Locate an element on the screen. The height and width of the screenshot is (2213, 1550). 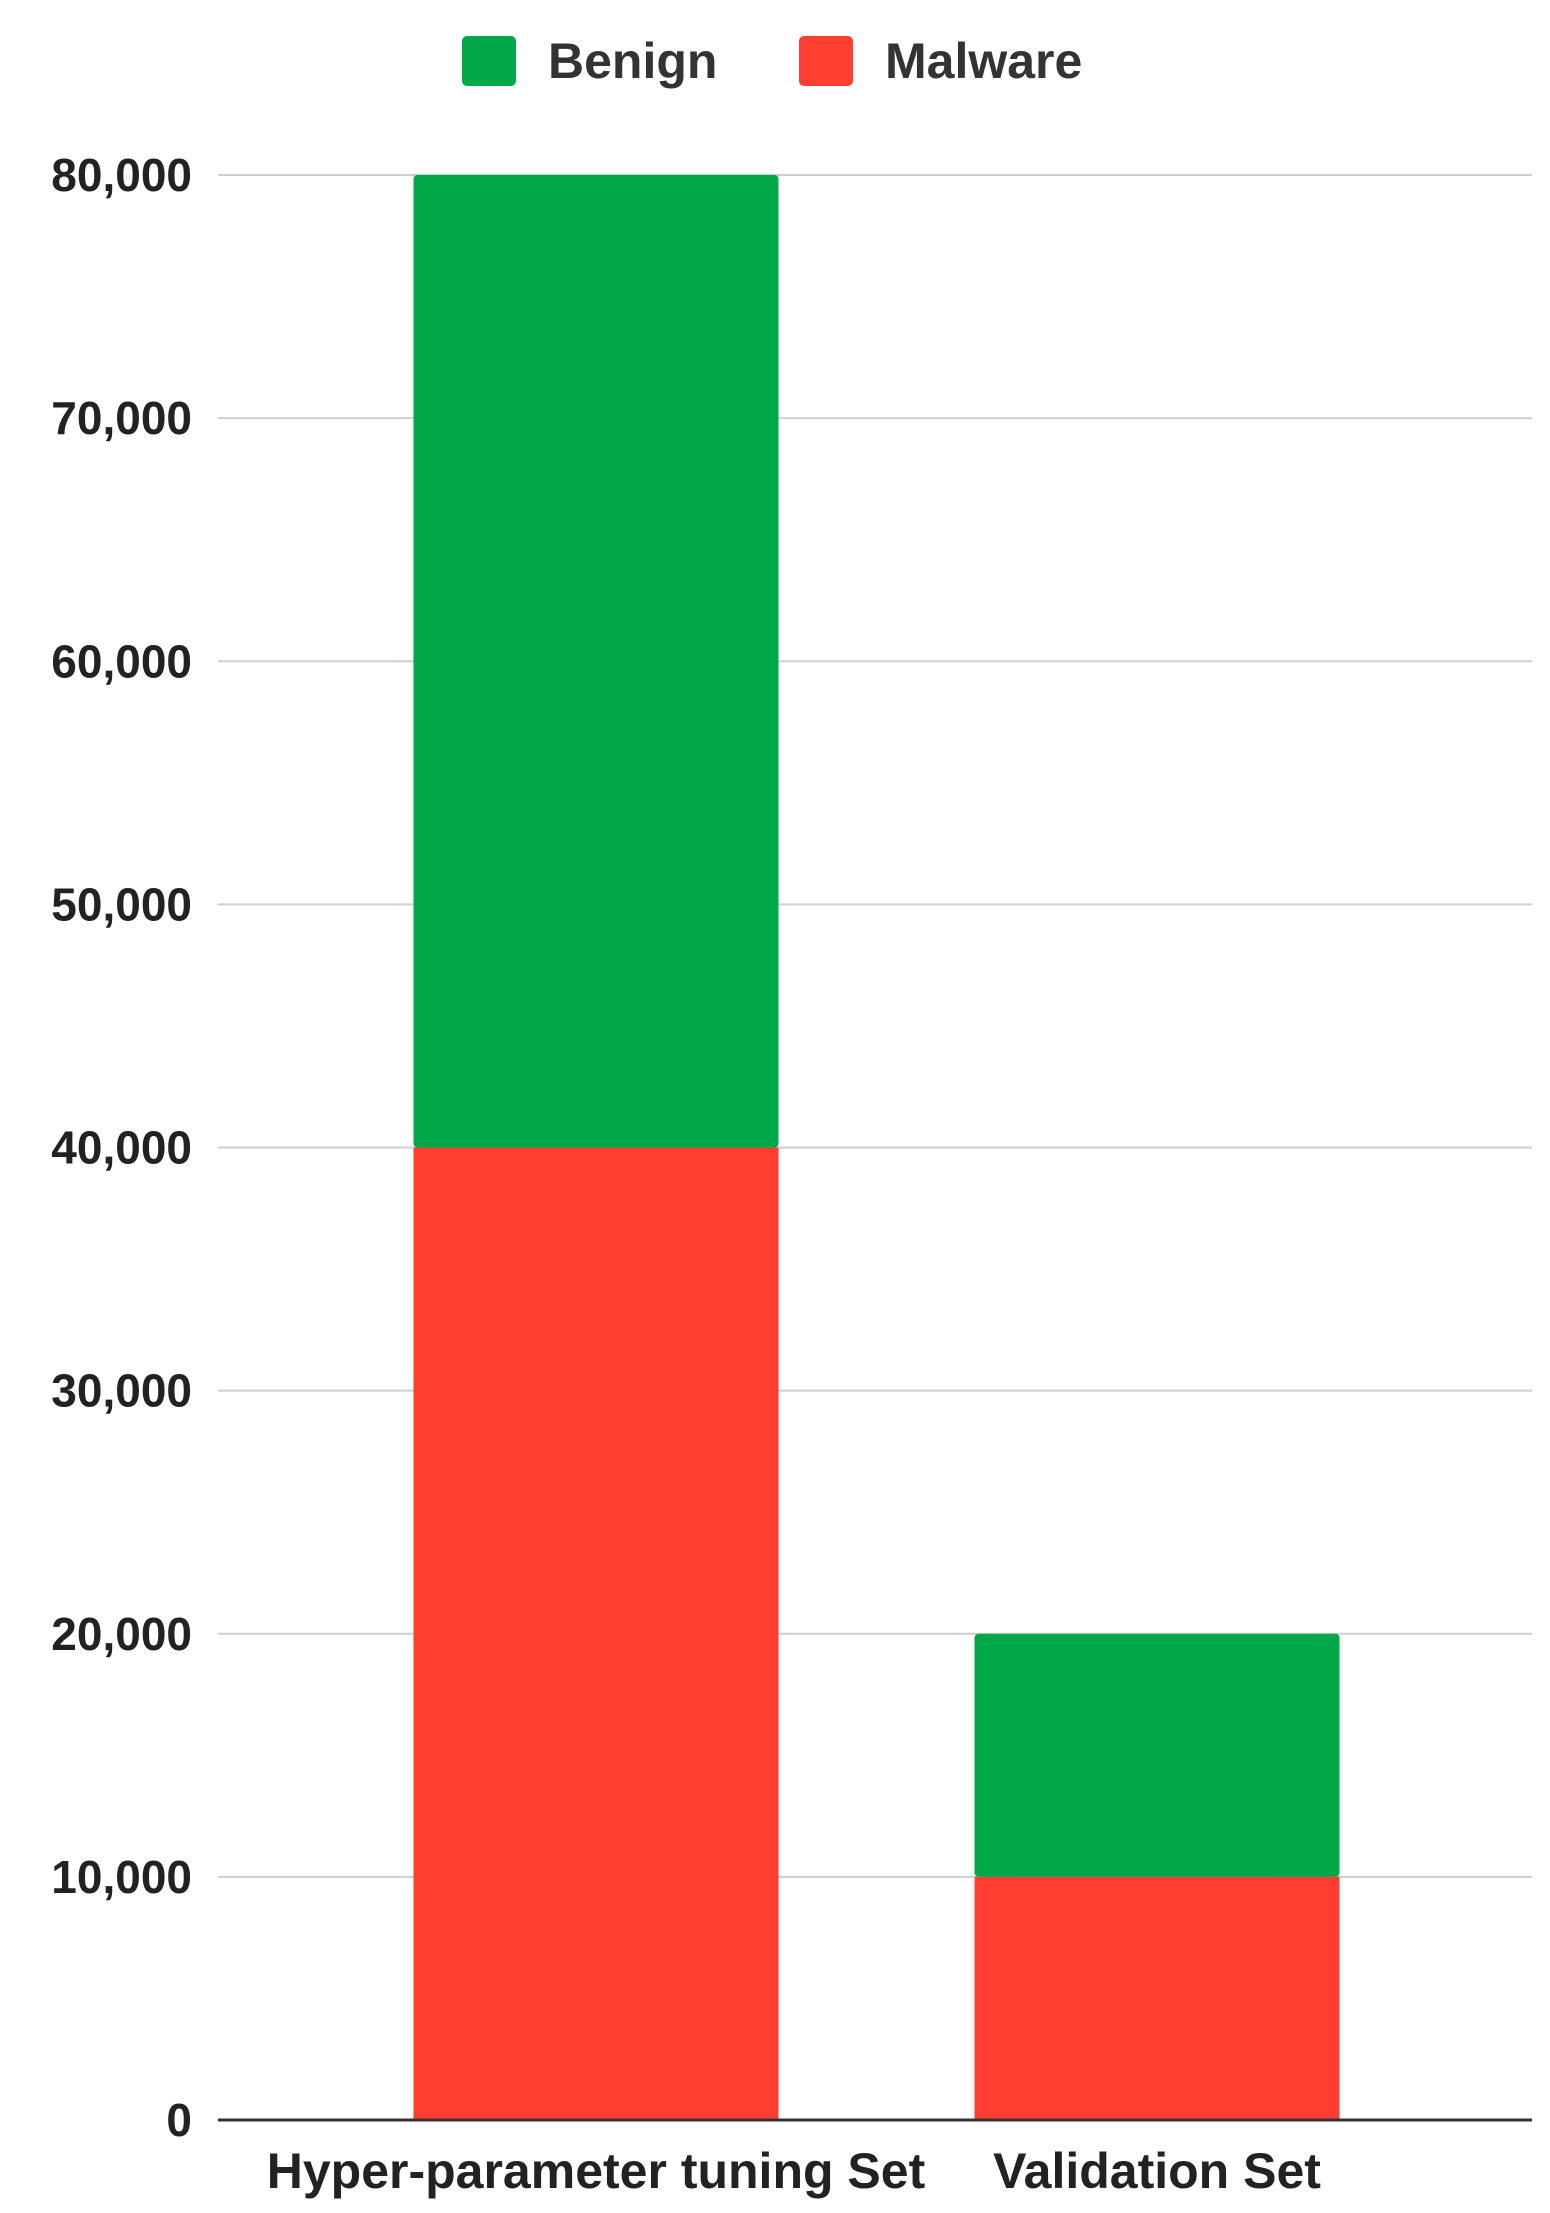
legend: Benign Malware is located at coordinates (772, 61).